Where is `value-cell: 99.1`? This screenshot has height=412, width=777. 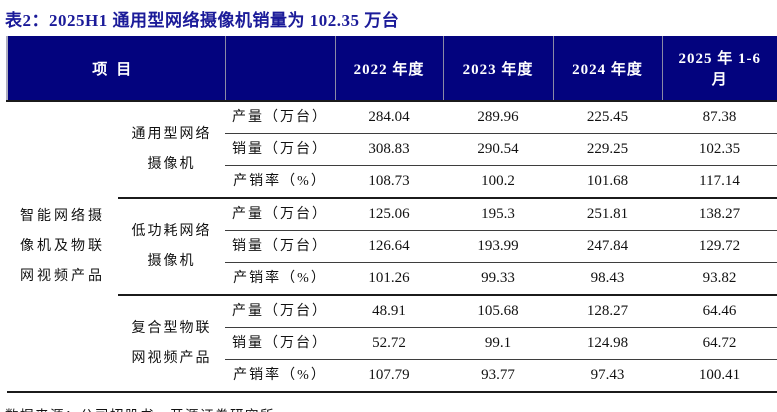
value-cell: 99.1 is located at coordinates (498, 343).